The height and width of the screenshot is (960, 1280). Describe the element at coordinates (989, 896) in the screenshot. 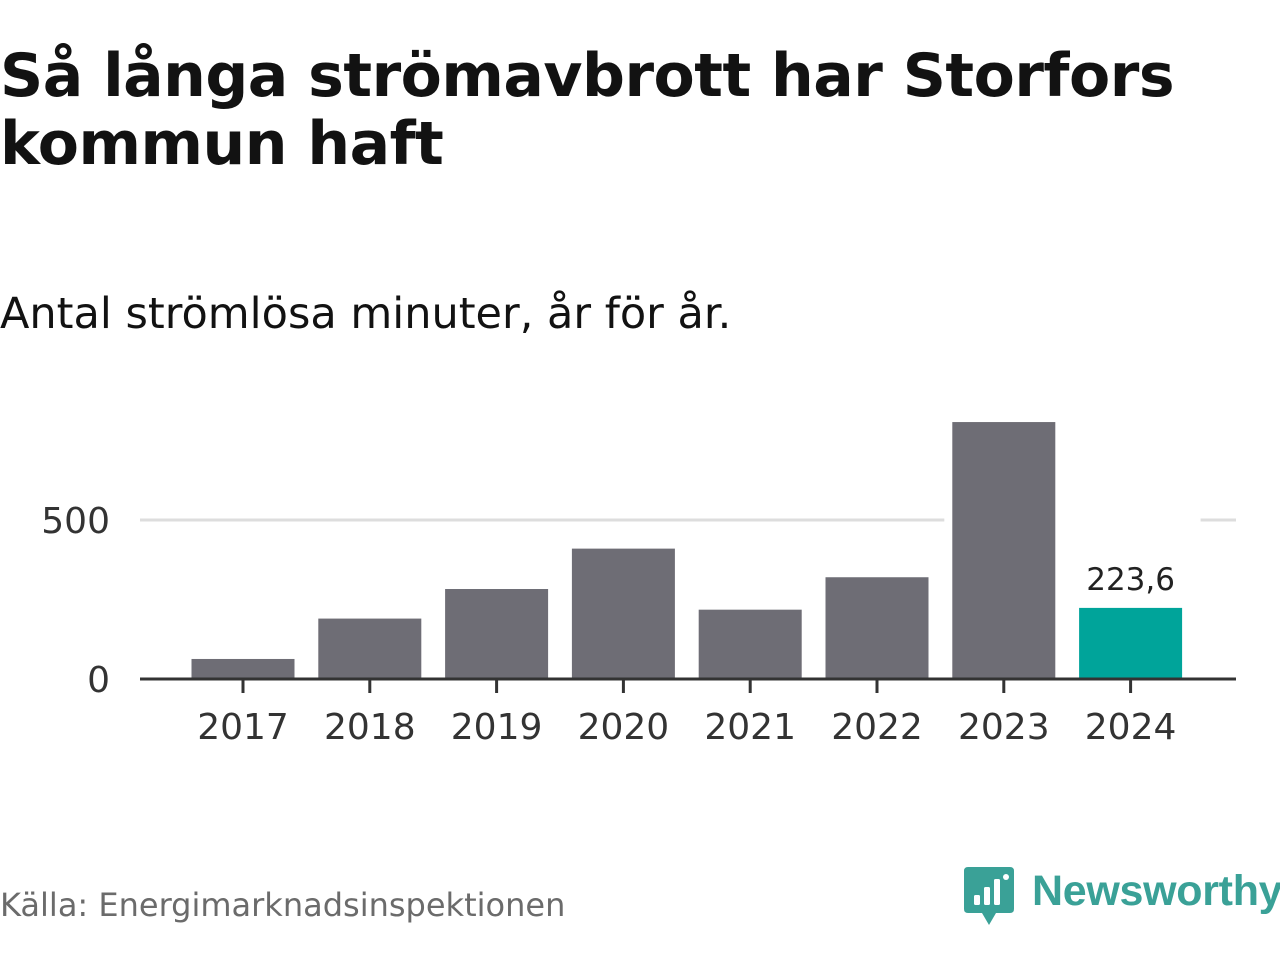

I see `newsworthy-logo-icon` at that location.